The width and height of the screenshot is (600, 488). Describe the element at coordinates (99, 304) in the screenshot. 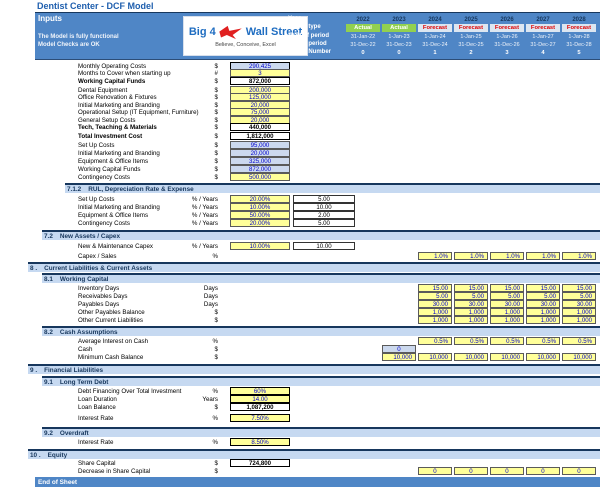

I see `row-label: Payables Days` at that location.